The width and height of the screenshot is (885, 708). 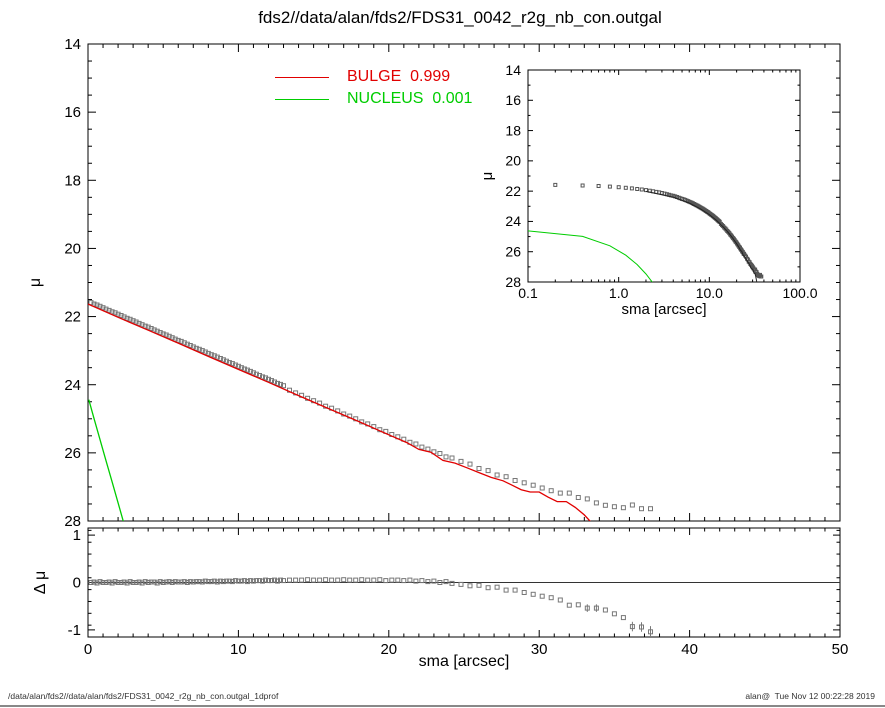 I want to click on svg-text: 50, so click(x=840, y=649).